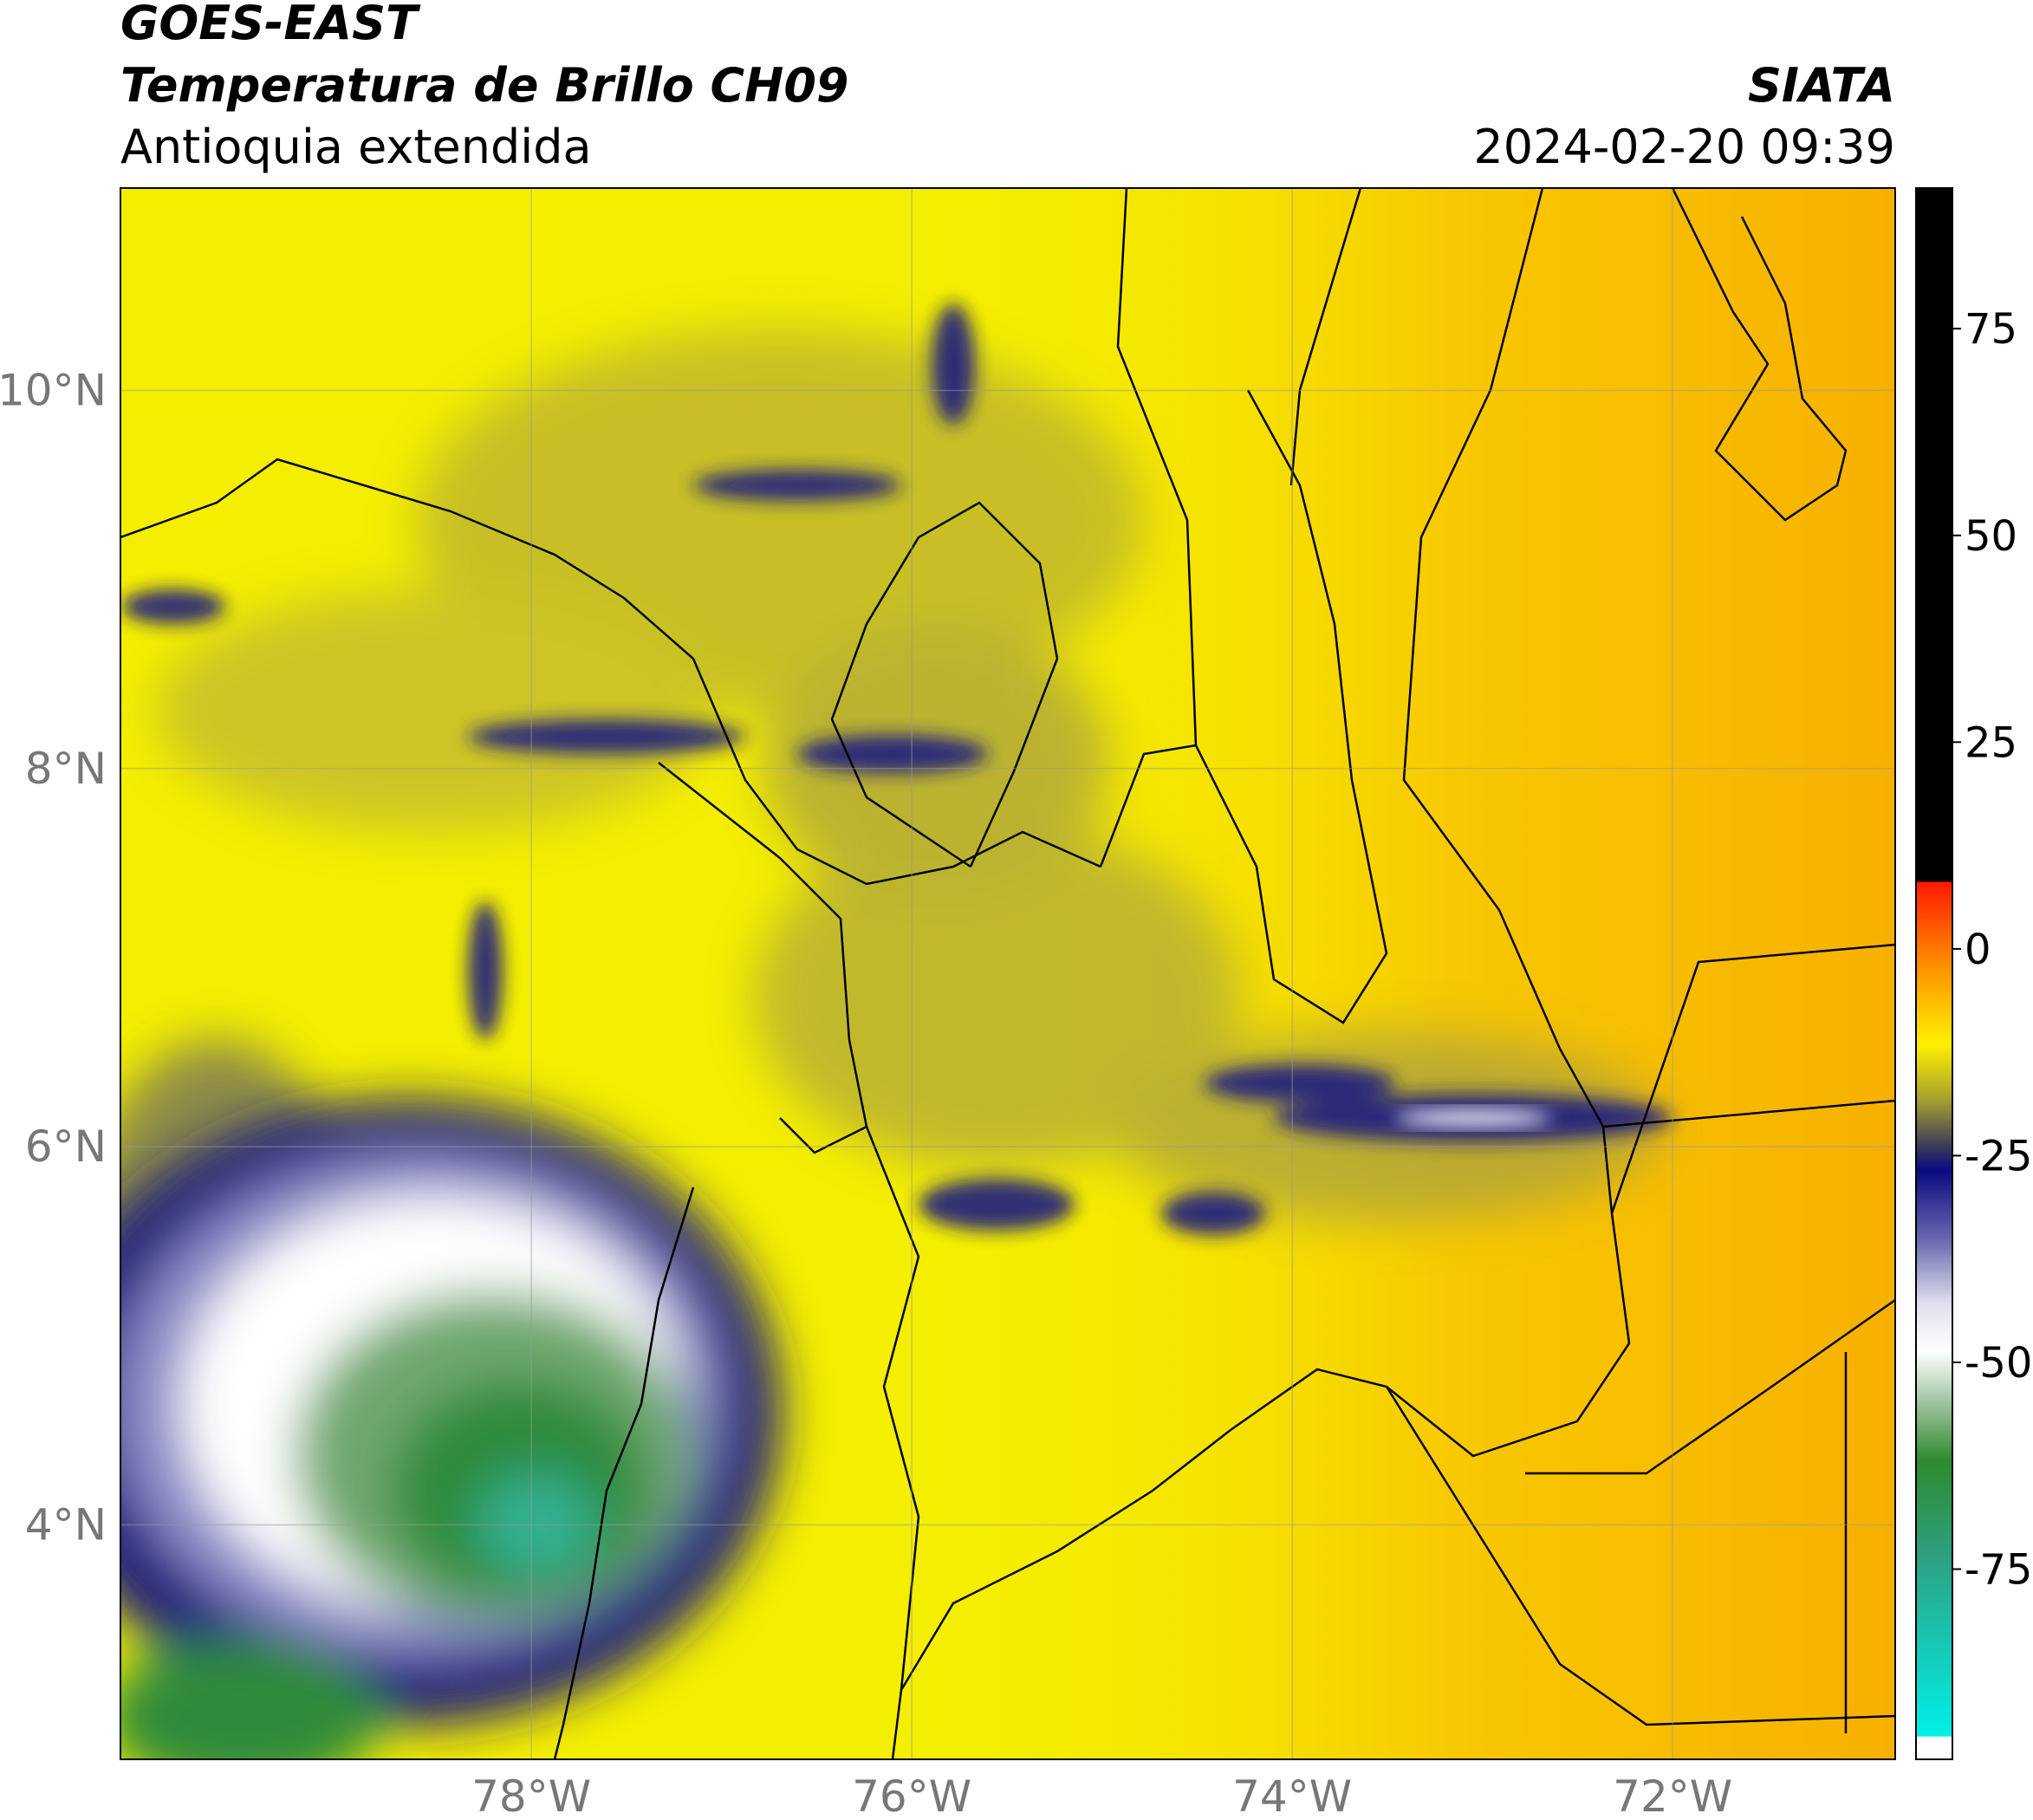 Image resolution: width=2033 pixels, height=1820 pixels. I want to click on timestamp: 2024-02-20 09:39, so click(1684, 147).